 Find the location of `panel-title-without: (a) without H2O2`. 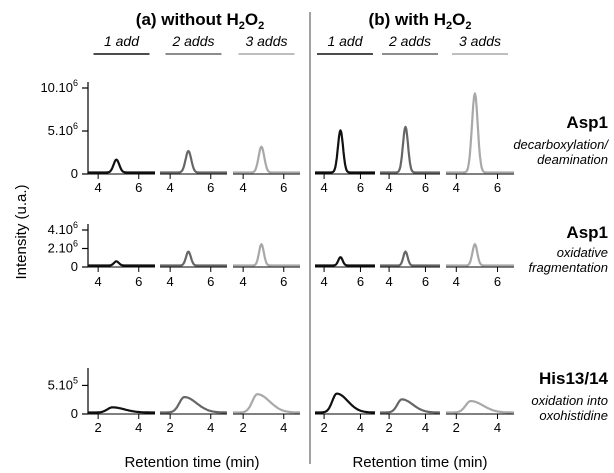

panel-title-without: (a) without H2O2 is located at coordinates (200, 21).